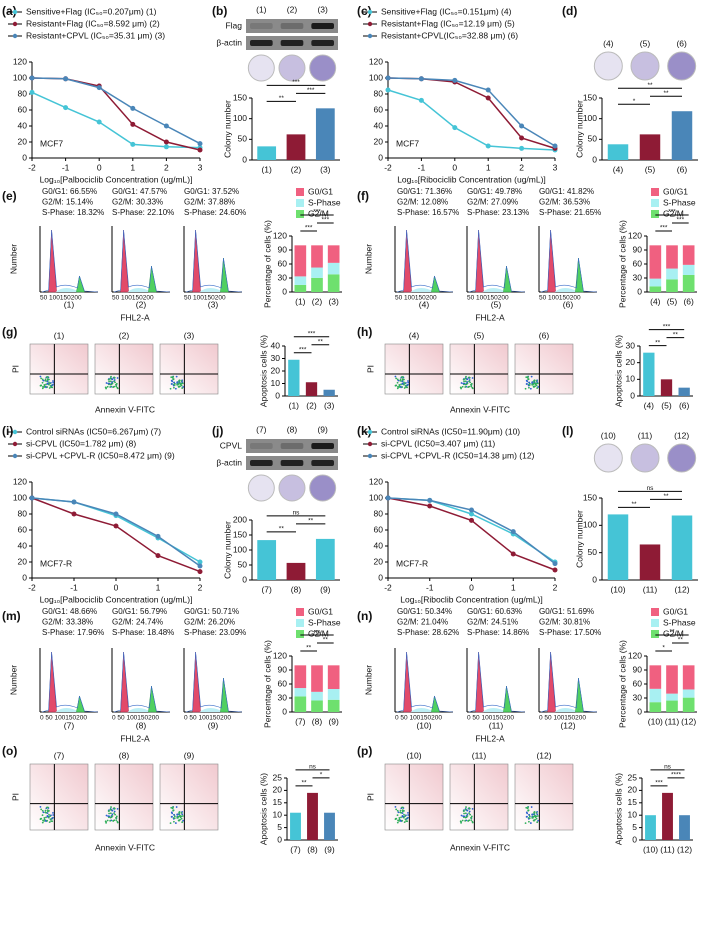  I want to click on sample-label: (8), so click(141, 725).